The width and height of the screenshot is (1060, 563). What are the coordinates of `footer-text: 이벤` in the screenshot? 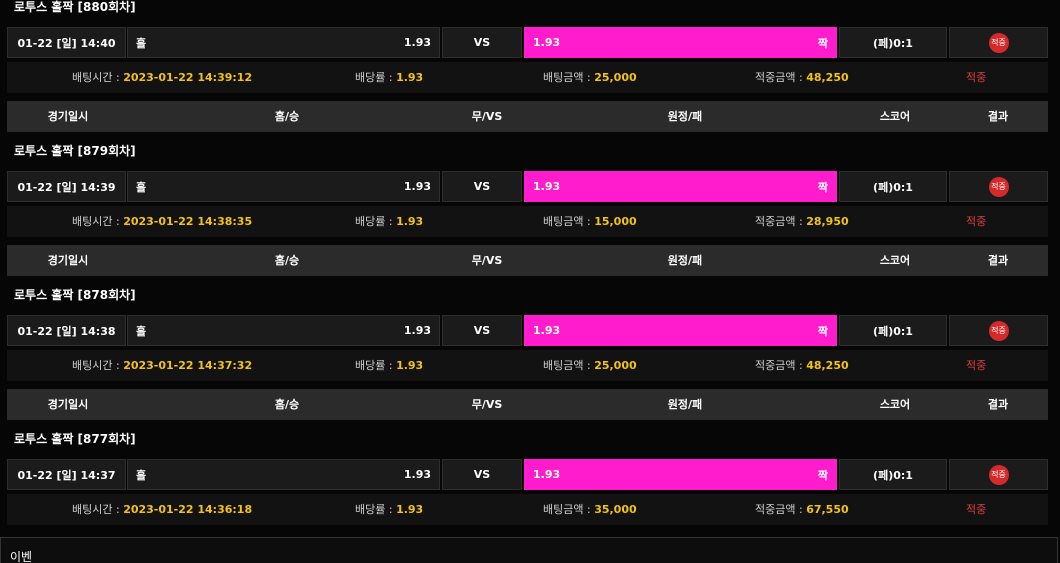 It's located at (21, 556).